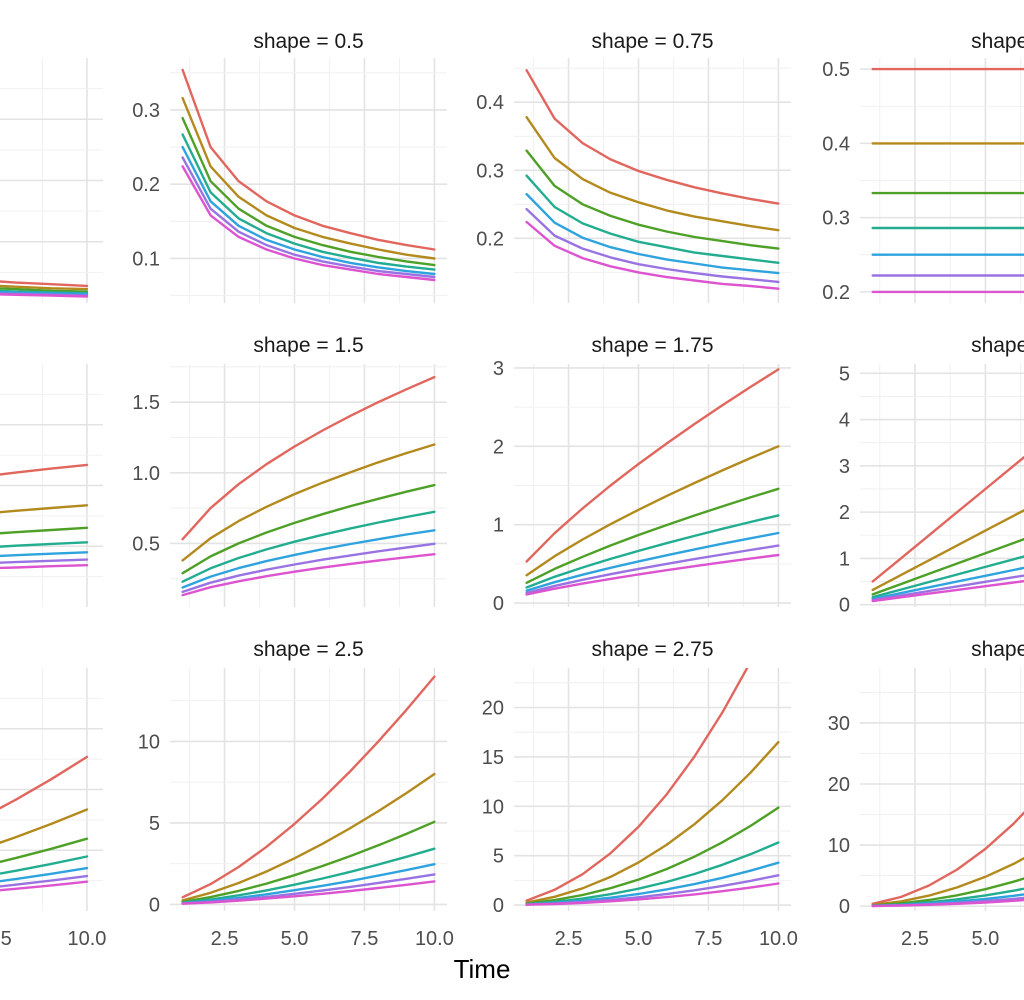 The image size is (1024, 1000). Describe the element at coordinates (839, 785) in the screenshot. I see `y-tick-label: 20` at that location.